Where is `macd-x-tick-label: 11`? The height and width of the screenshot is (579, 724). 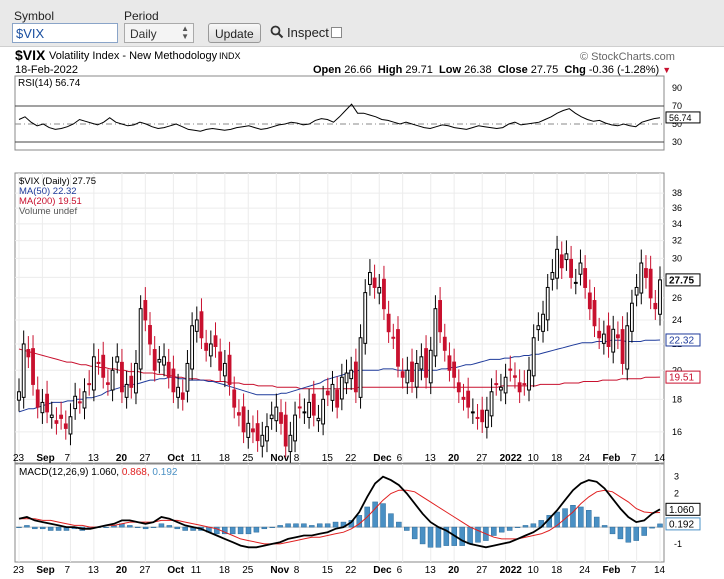
macd-x-tick-label: 11 is located at coordinates (196, 570).